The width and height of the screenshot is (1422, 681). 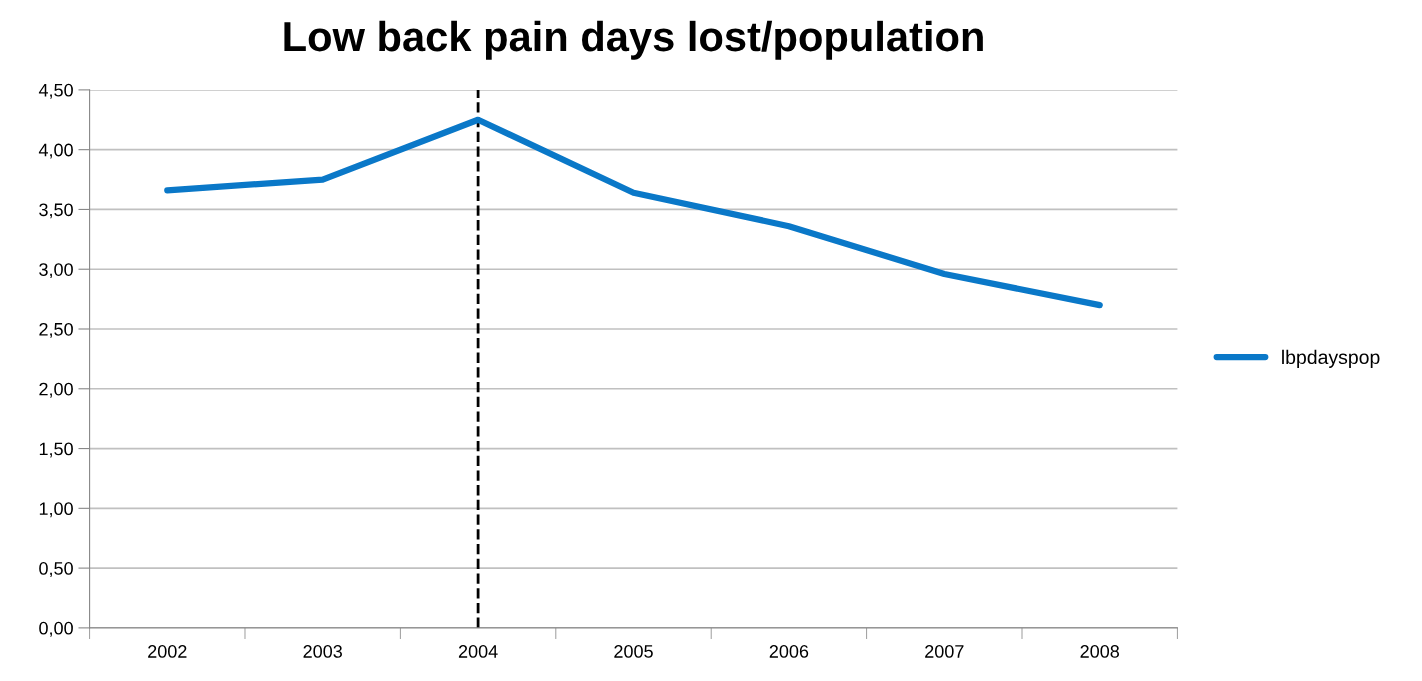 I want to click on x-tick-label: 2002, so click(x=167, y=651).